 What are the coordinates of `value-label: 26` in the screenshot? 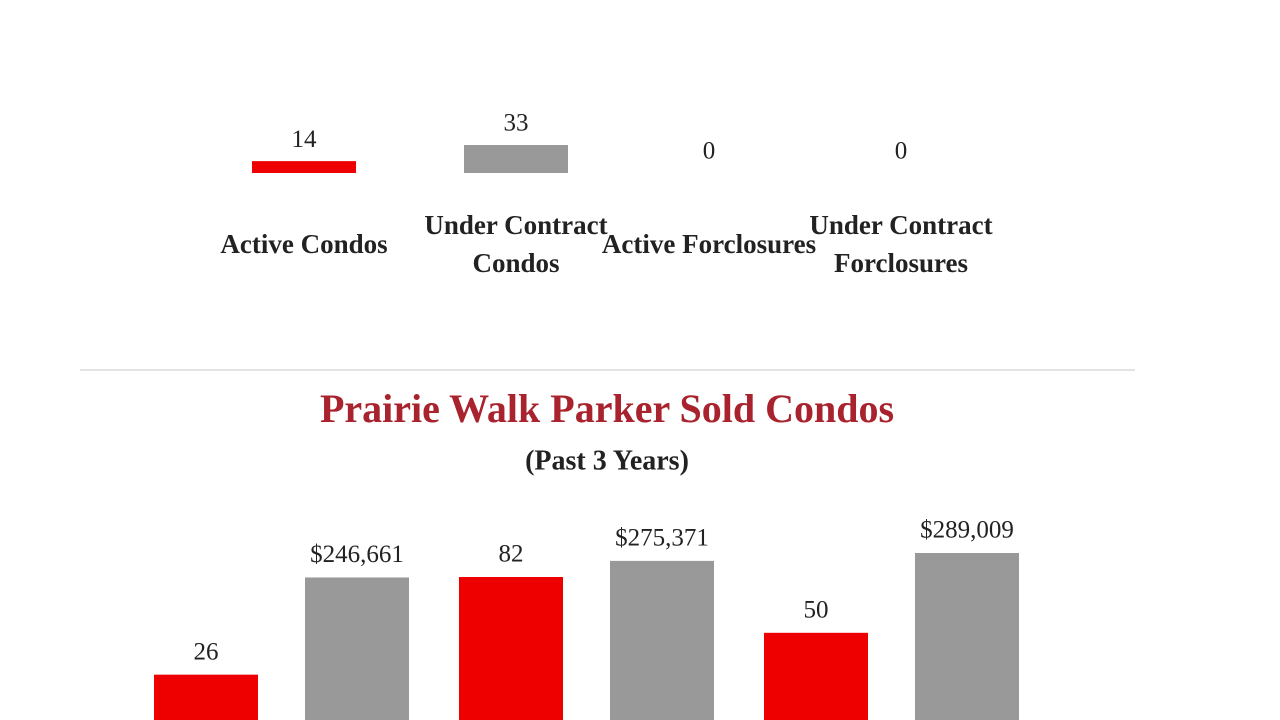 It's located at (206, 651).